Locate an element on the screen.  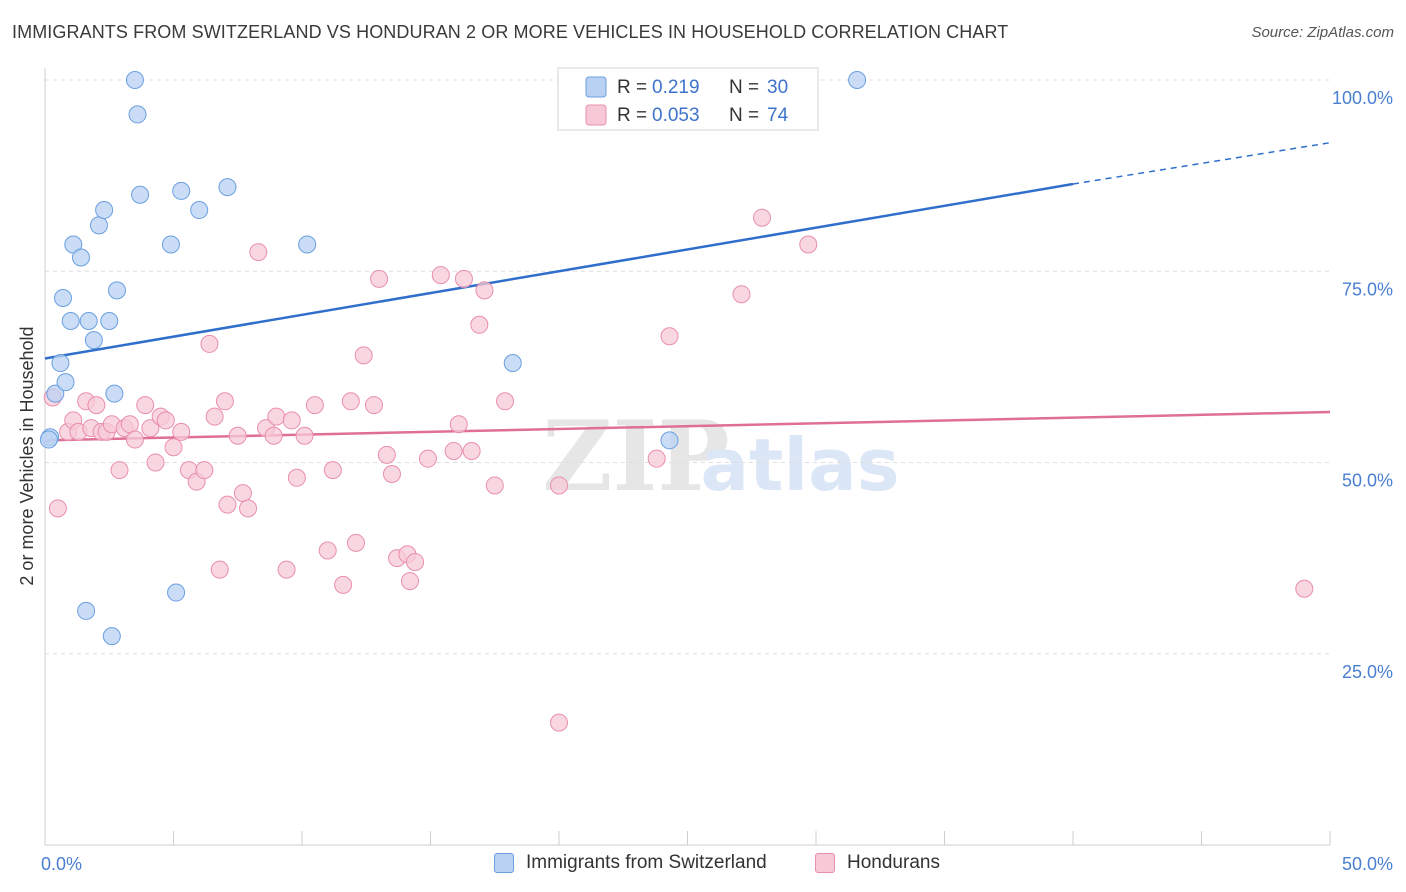
legend-item-switzerland: Immigrants from Switzerland is located at coordinates (630, 863).